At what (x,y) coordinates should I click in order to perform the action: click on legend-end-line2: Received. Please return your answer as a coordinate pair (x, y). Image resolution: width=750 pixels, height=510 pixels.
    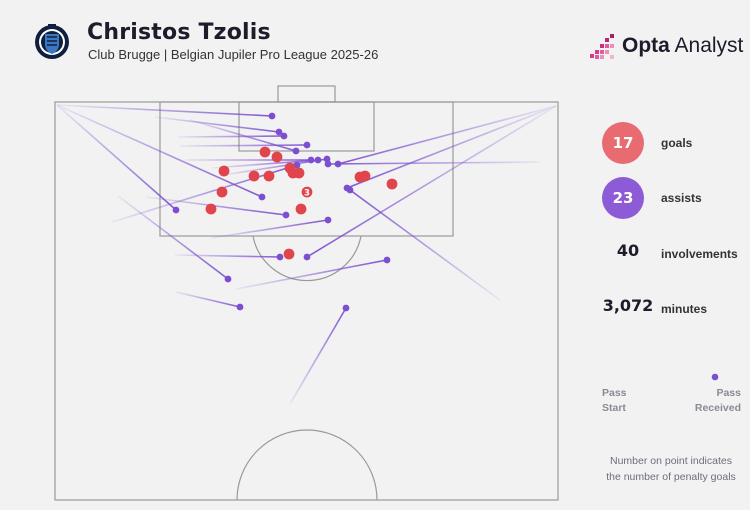
    Looking at the image, I should click on (717, 408).